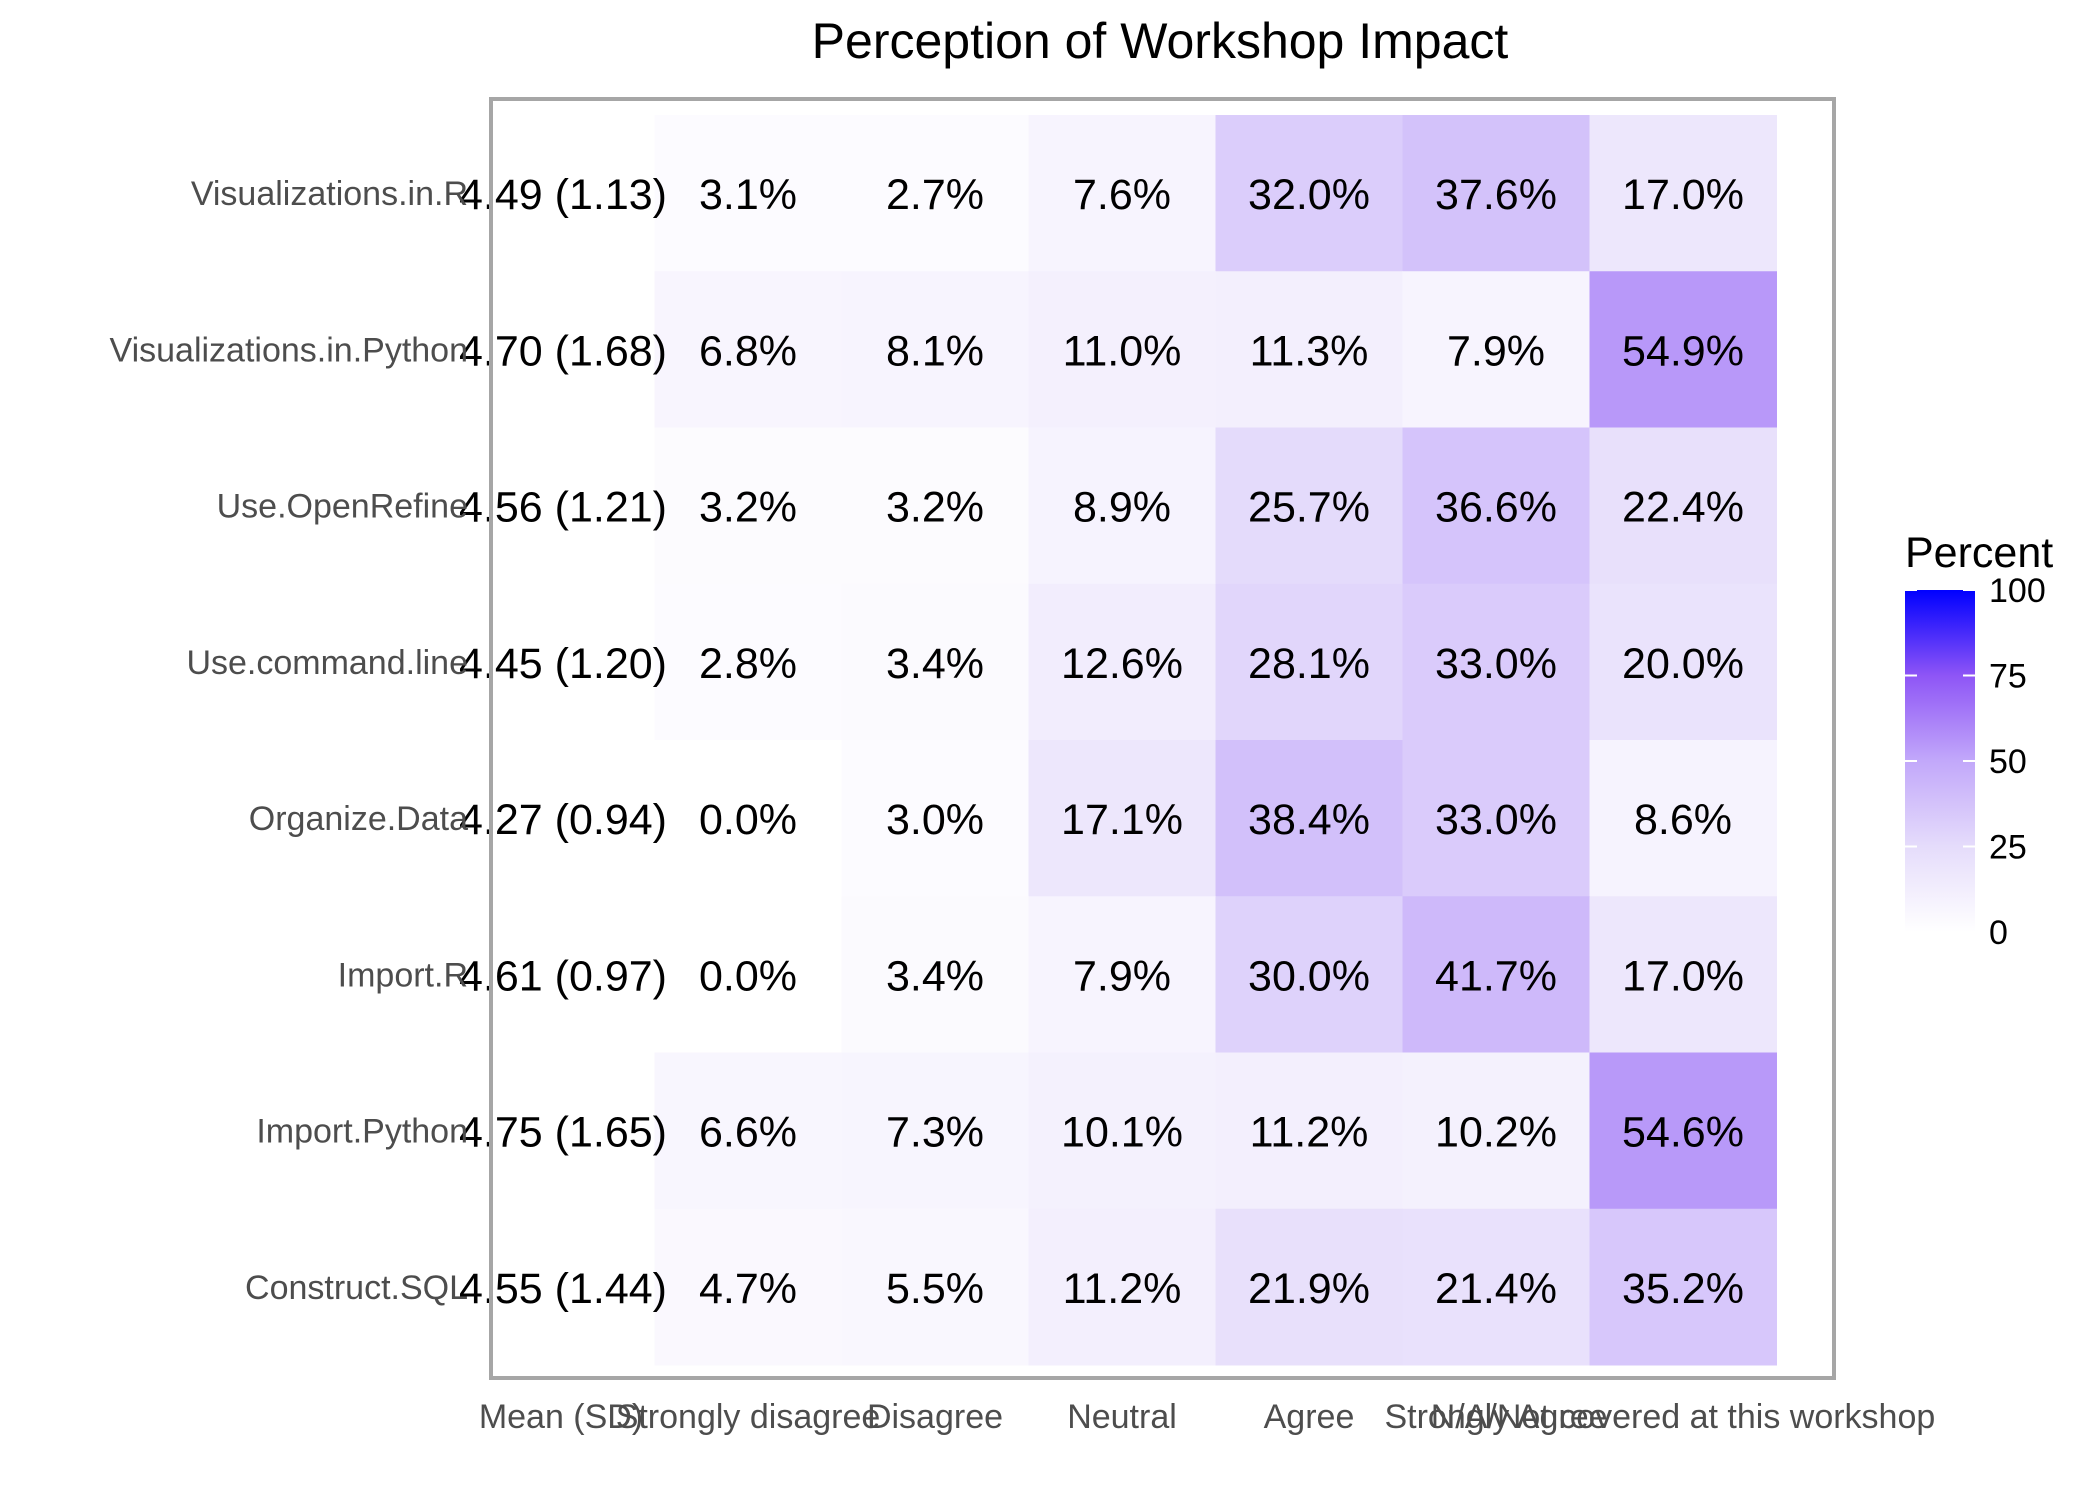  What do you see at coordinates (1496, 976) in the screenshot?
I see `cell-value-label: 41.7%` at bounding box center [1496, 976].